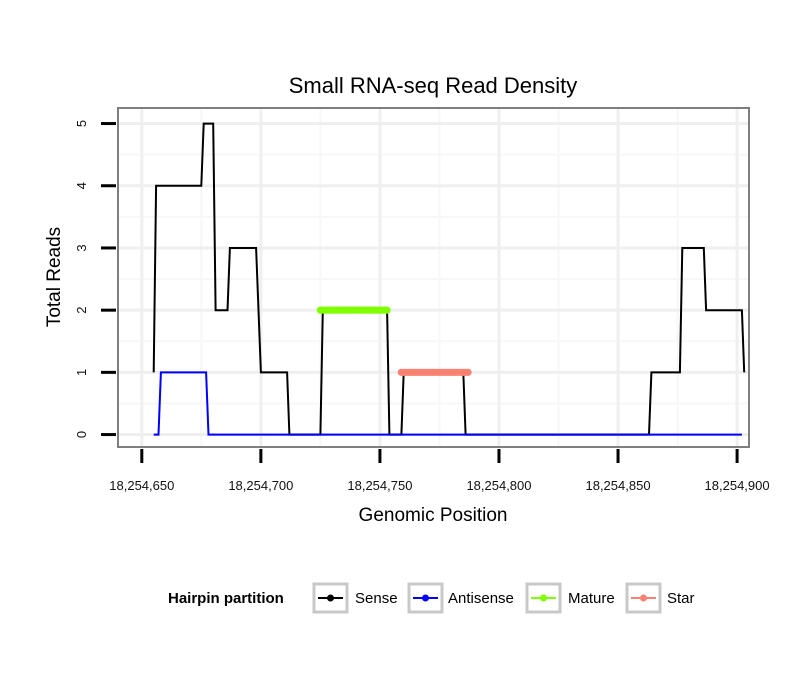 This screenshot has width=810, height=690. What do you see at coordinates (617, 485) in the screenshot?
I see `x-tick-label: 18,254,850` at bounding box center [617, 485].